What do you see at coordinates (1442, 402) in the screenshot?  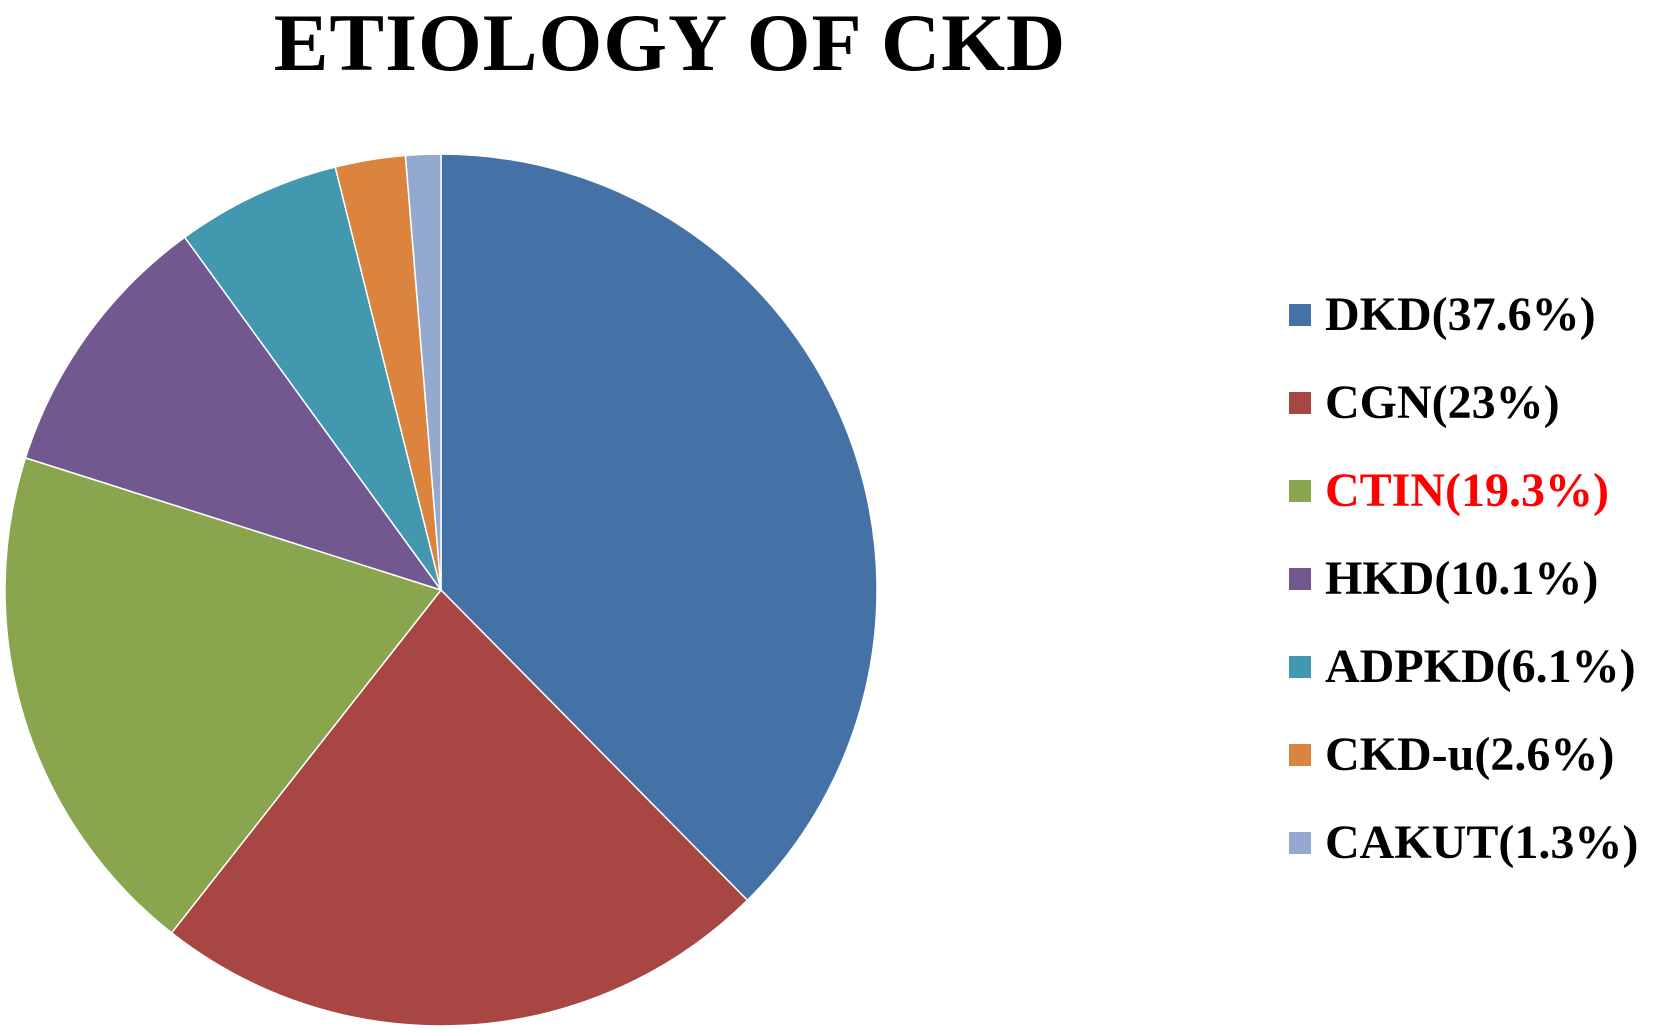 I see `legend-label-cgn: CGN(23%)` at bounding box center [1442, 402].